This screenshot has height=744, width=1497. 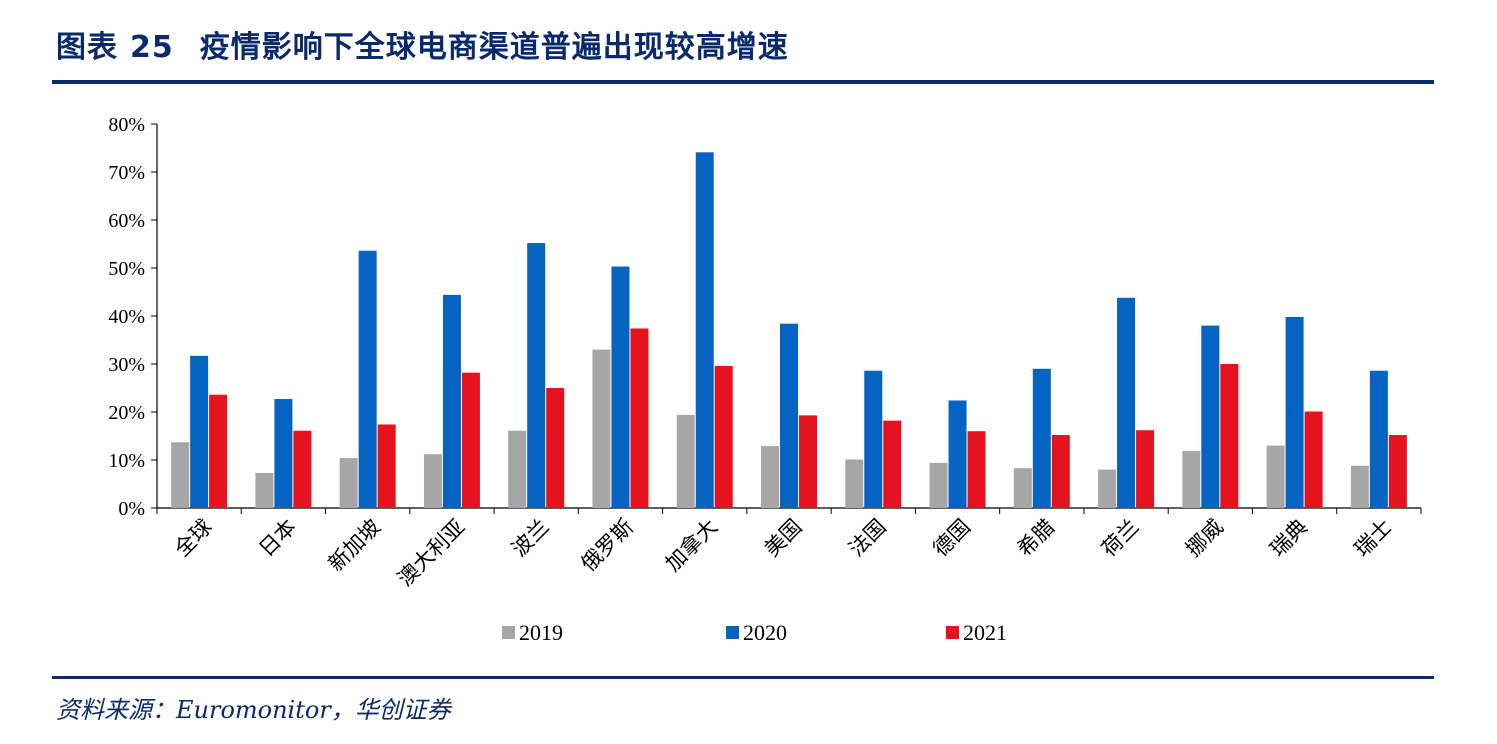 What do you see at coordinates (126, 269) in the screenshot?
I see `y-tick-label: 50%` at bounding box center [126, 269].